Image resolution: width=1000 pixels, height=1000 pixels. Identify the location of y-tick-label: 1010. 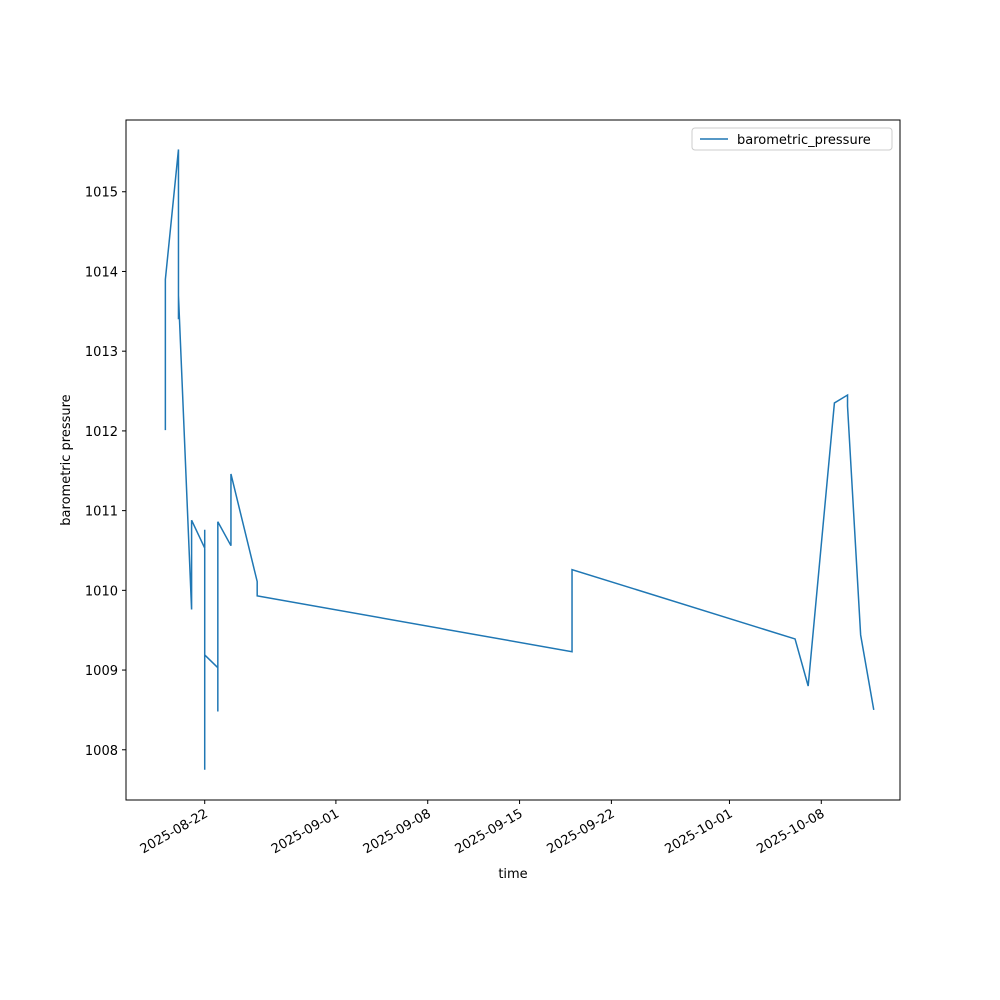
(101, 591).